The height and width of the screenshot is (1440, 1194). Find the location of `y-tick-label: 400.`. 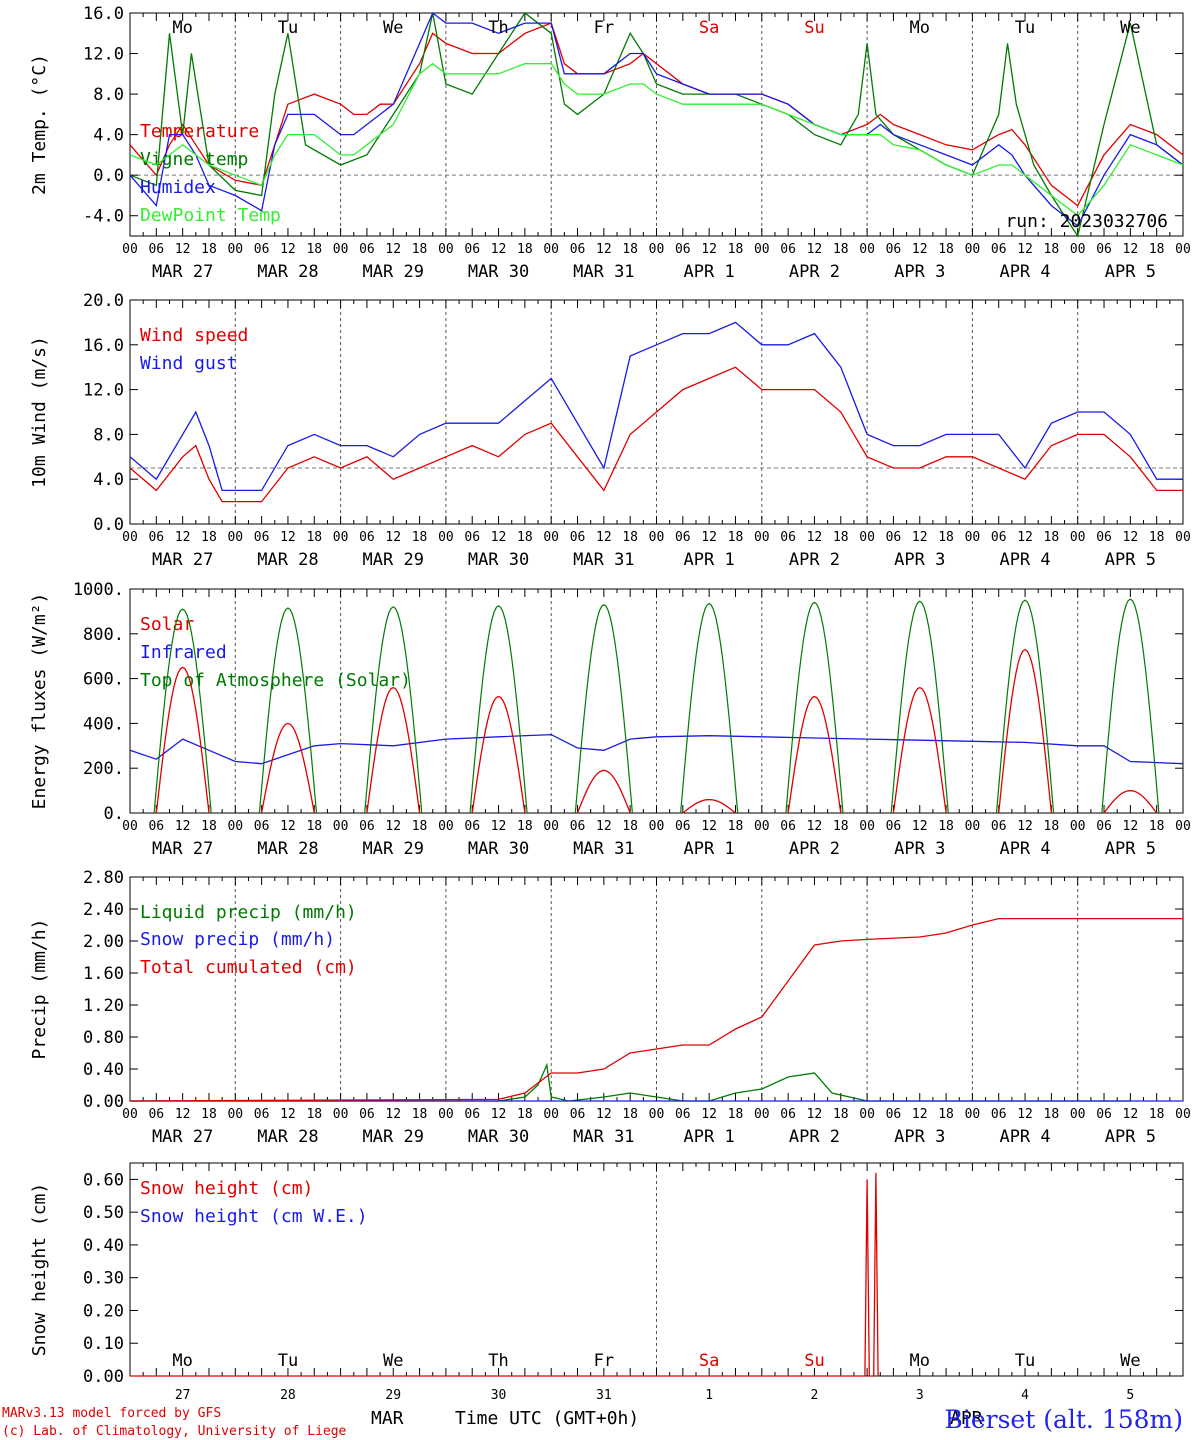

y-tick-label: 400. is located at coordinates (103, 724).